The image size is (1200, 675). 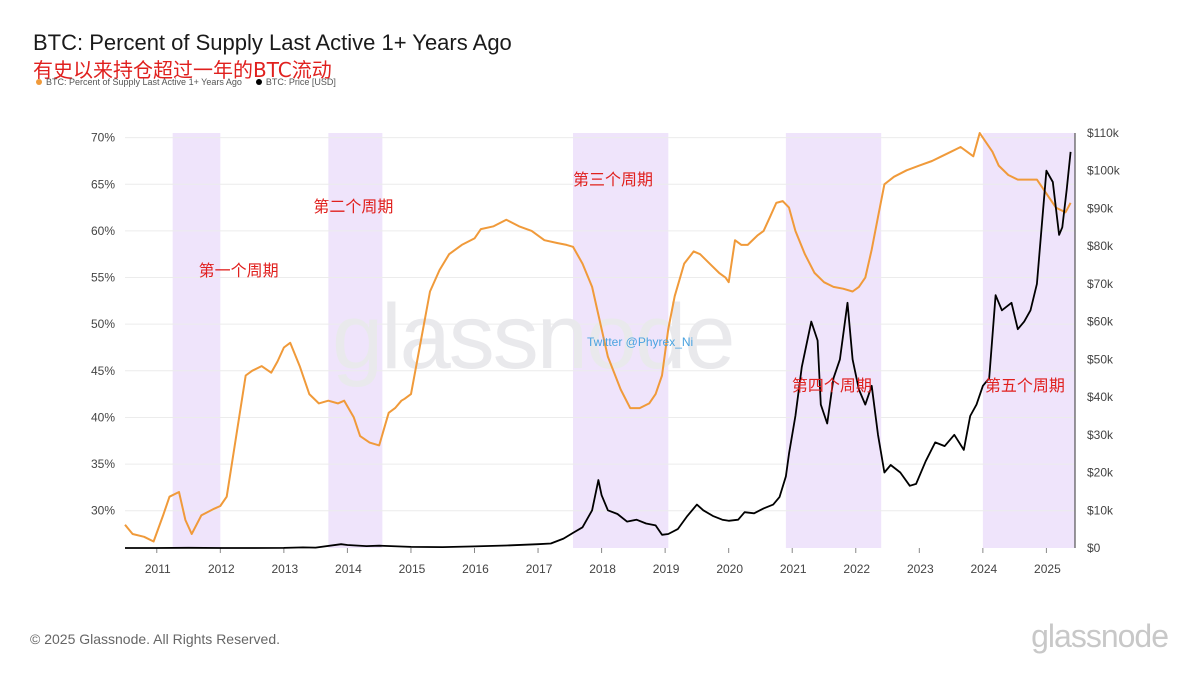 What do you see at coordinates (348, 569) in the screenshot?
I see `x-tick-label: 2014` at bounding box center [348, 569].